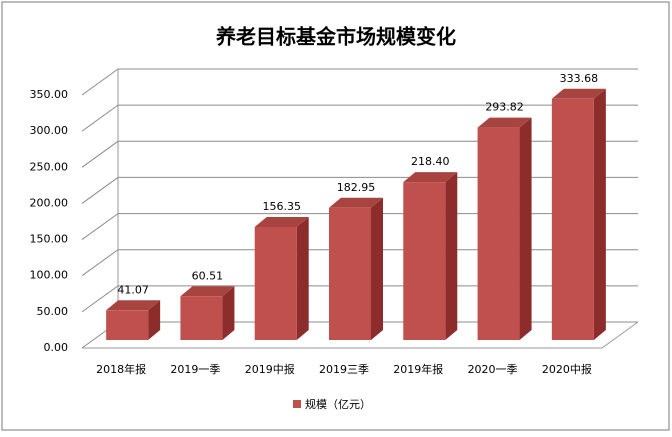  What do you see at coordinates (504, 107) in the screenshot?
I see `data-label: 293.82` at bounding box center [504, 107].